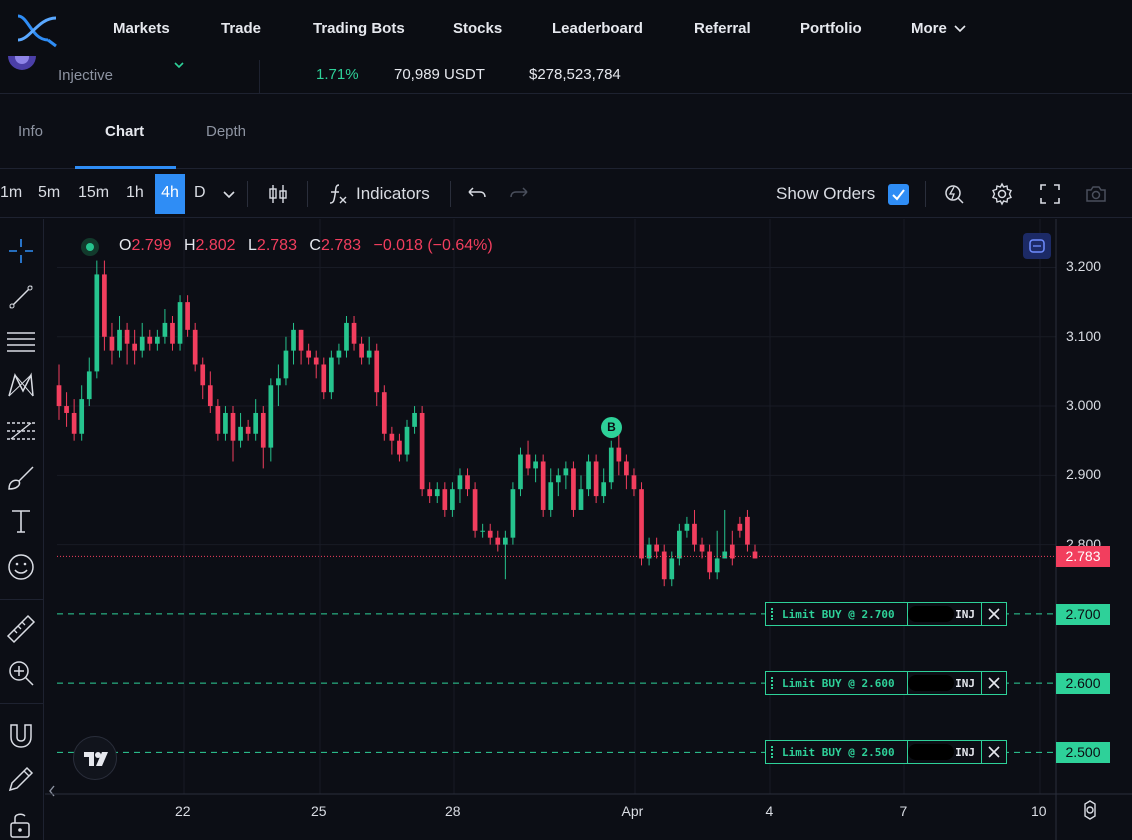  Describe the element at coordinates (21, 567) in the screenshot. I see `emoji-icon` at that location.